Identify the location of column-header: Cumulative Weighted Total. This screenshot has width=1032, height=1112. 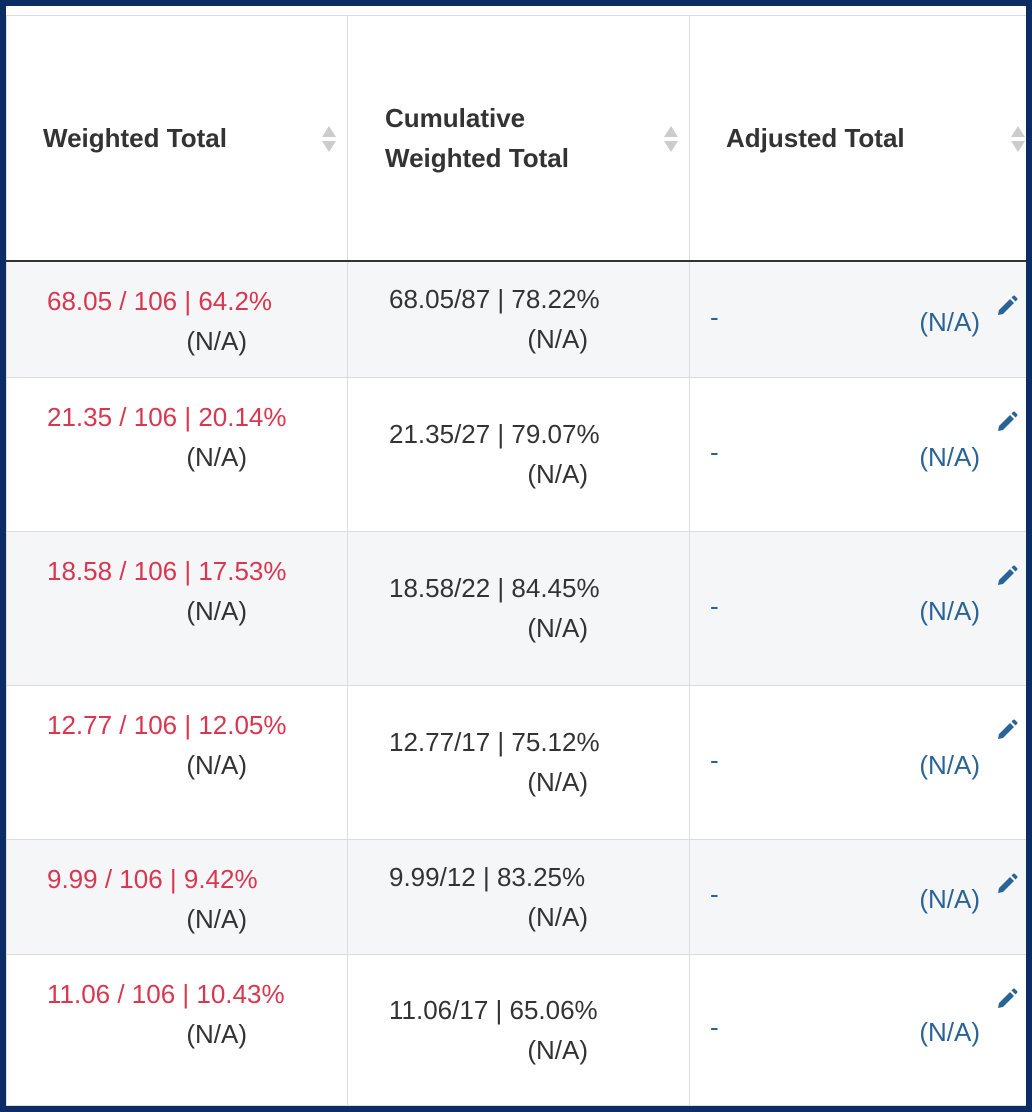
(518, 138).